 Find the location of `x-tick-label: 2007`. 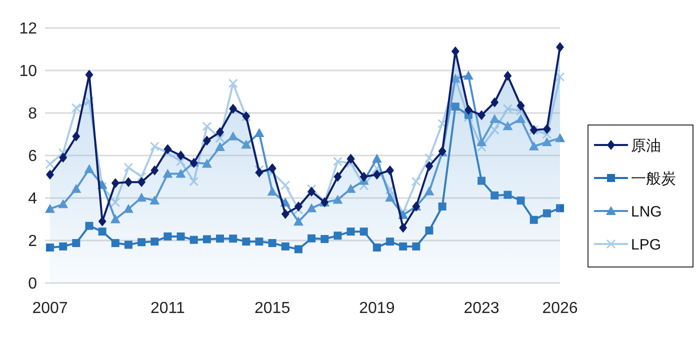

x-tick-label: 2007 is located at coordinates (50, 308).